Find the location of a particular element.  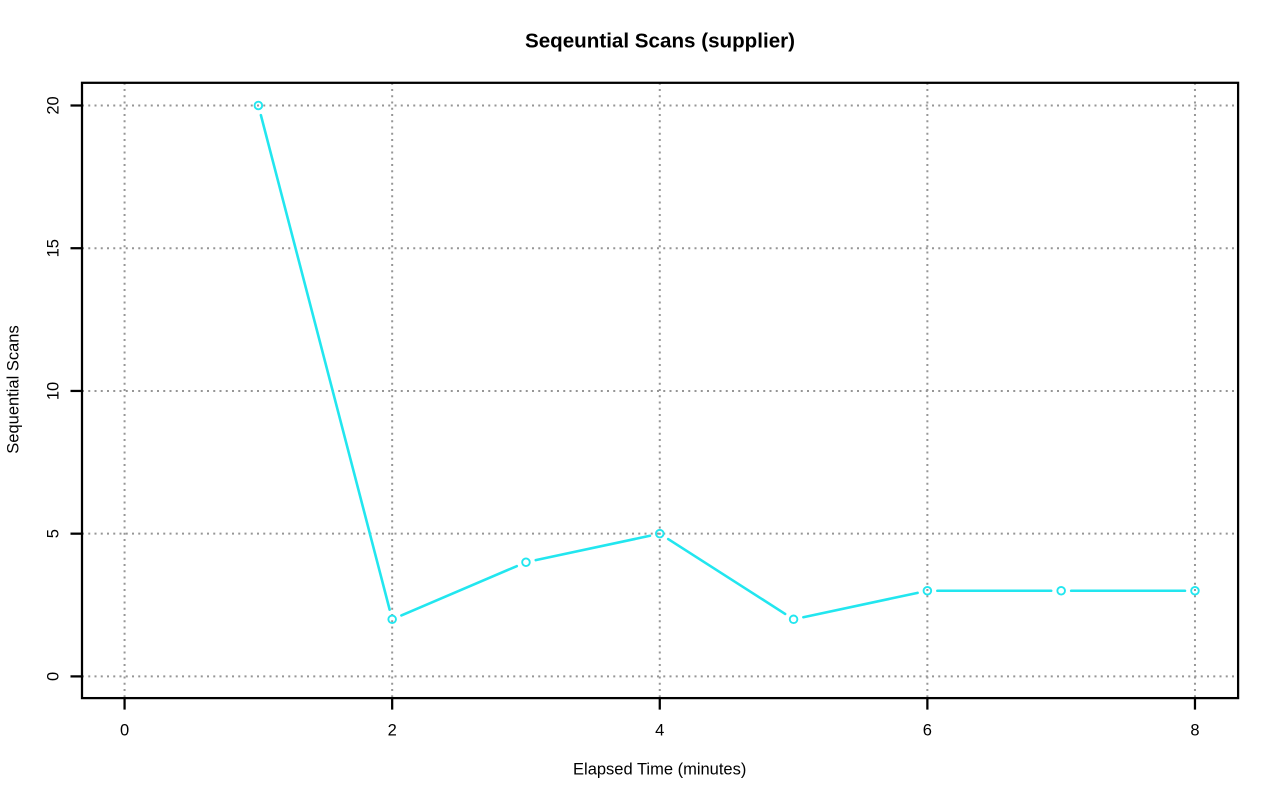

svg-text: 6 is located at coordinates (927, 731).